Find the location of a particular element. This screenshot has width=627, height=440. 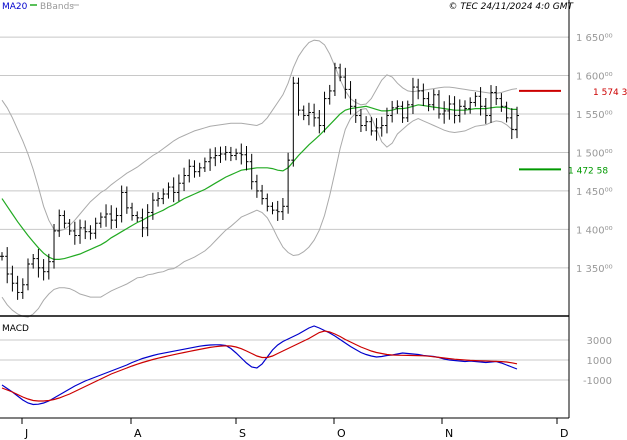

price-annotations: 1 574 3 1 472 58 is located at coordinates (573, 132).